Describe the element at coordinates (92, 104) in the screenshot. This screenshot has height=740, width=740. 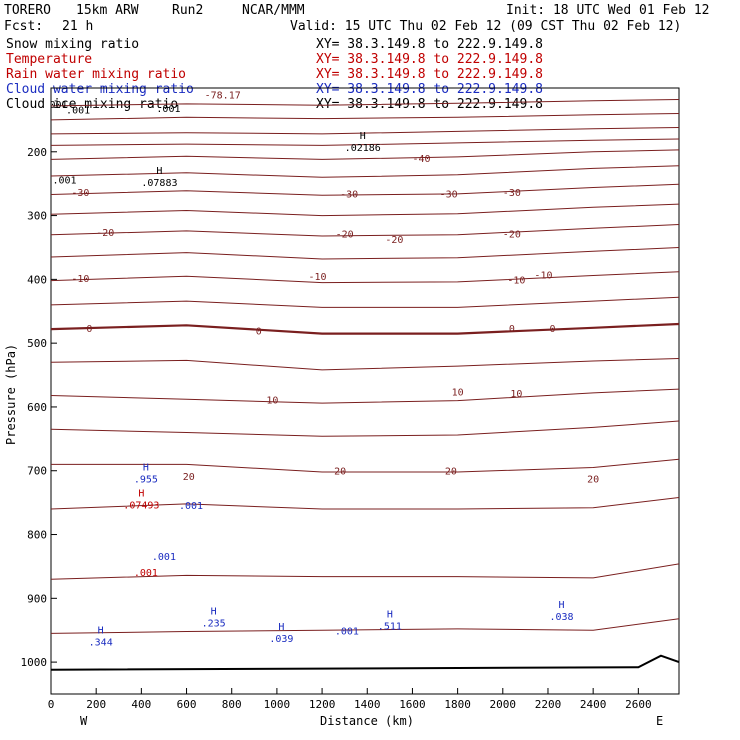
I see `legend-name-cloud-ice: Cloud ice mixing ratio` at that location.